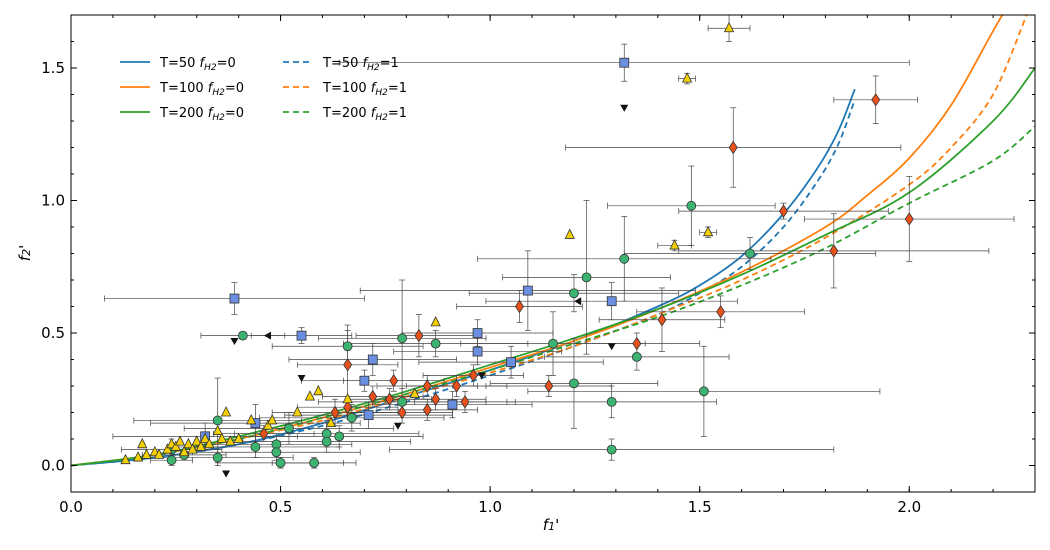 The height and width of the screenshot is (550, 1050). What do you see at coordinates (53, 333) in the screenshot?
I see `y-tick-label: 0.5` at bounding box center [53, 333].